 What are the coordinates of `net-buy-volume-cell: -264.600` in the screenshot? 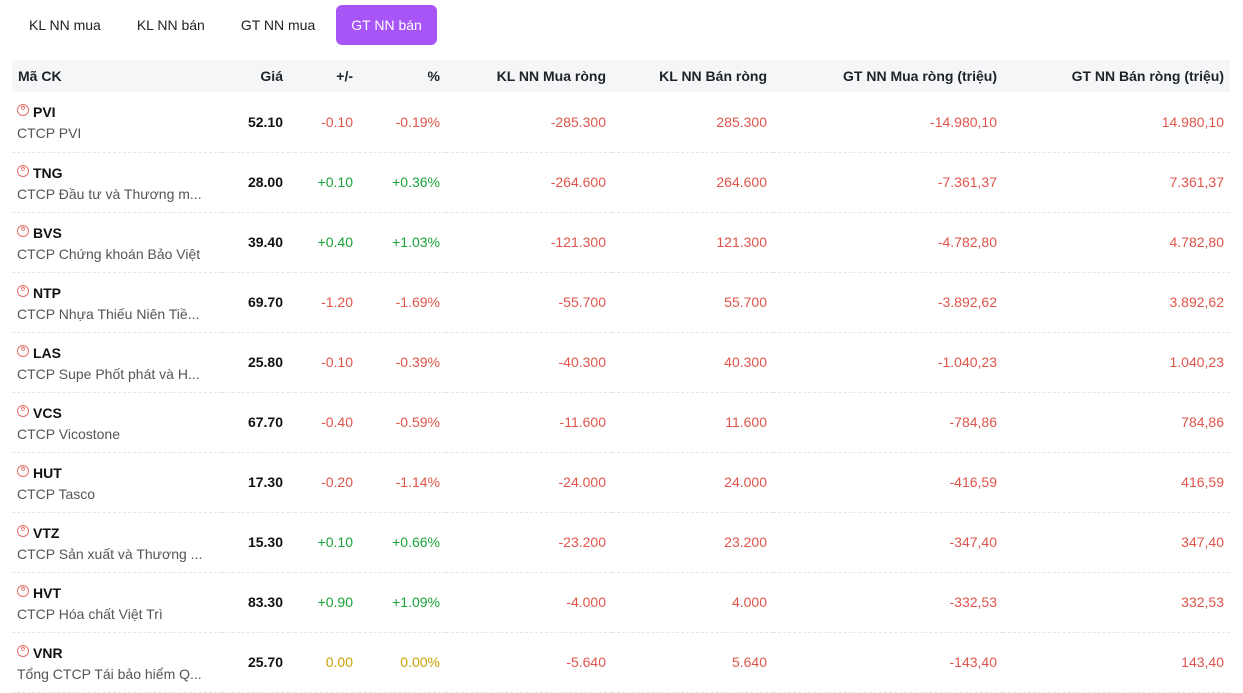 It's located at (578, 182).